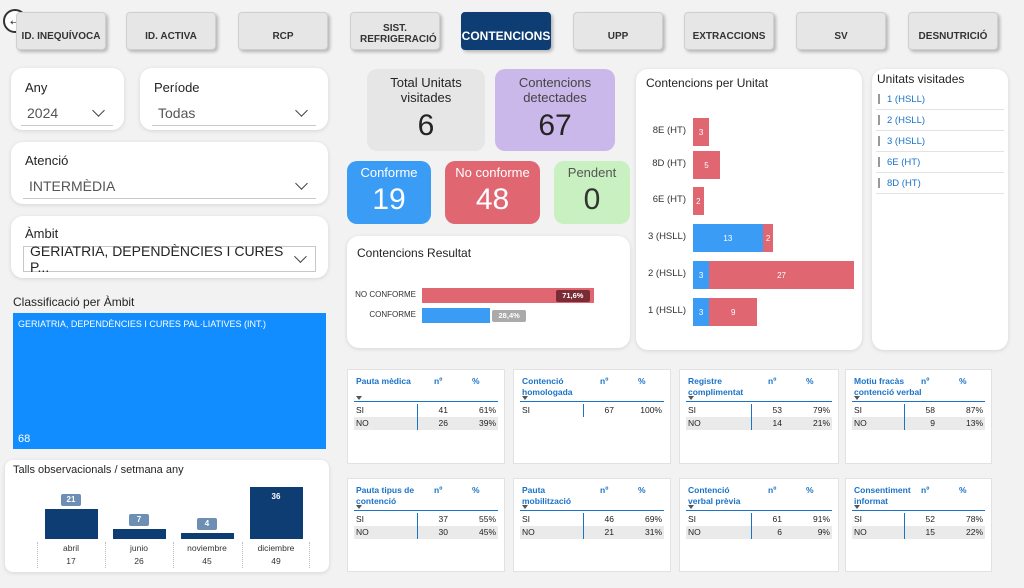  Describe the element at coordinates (61, 31) in the screenshot. I see `tab-1: ID. INEQUÍVOCA` at that location.